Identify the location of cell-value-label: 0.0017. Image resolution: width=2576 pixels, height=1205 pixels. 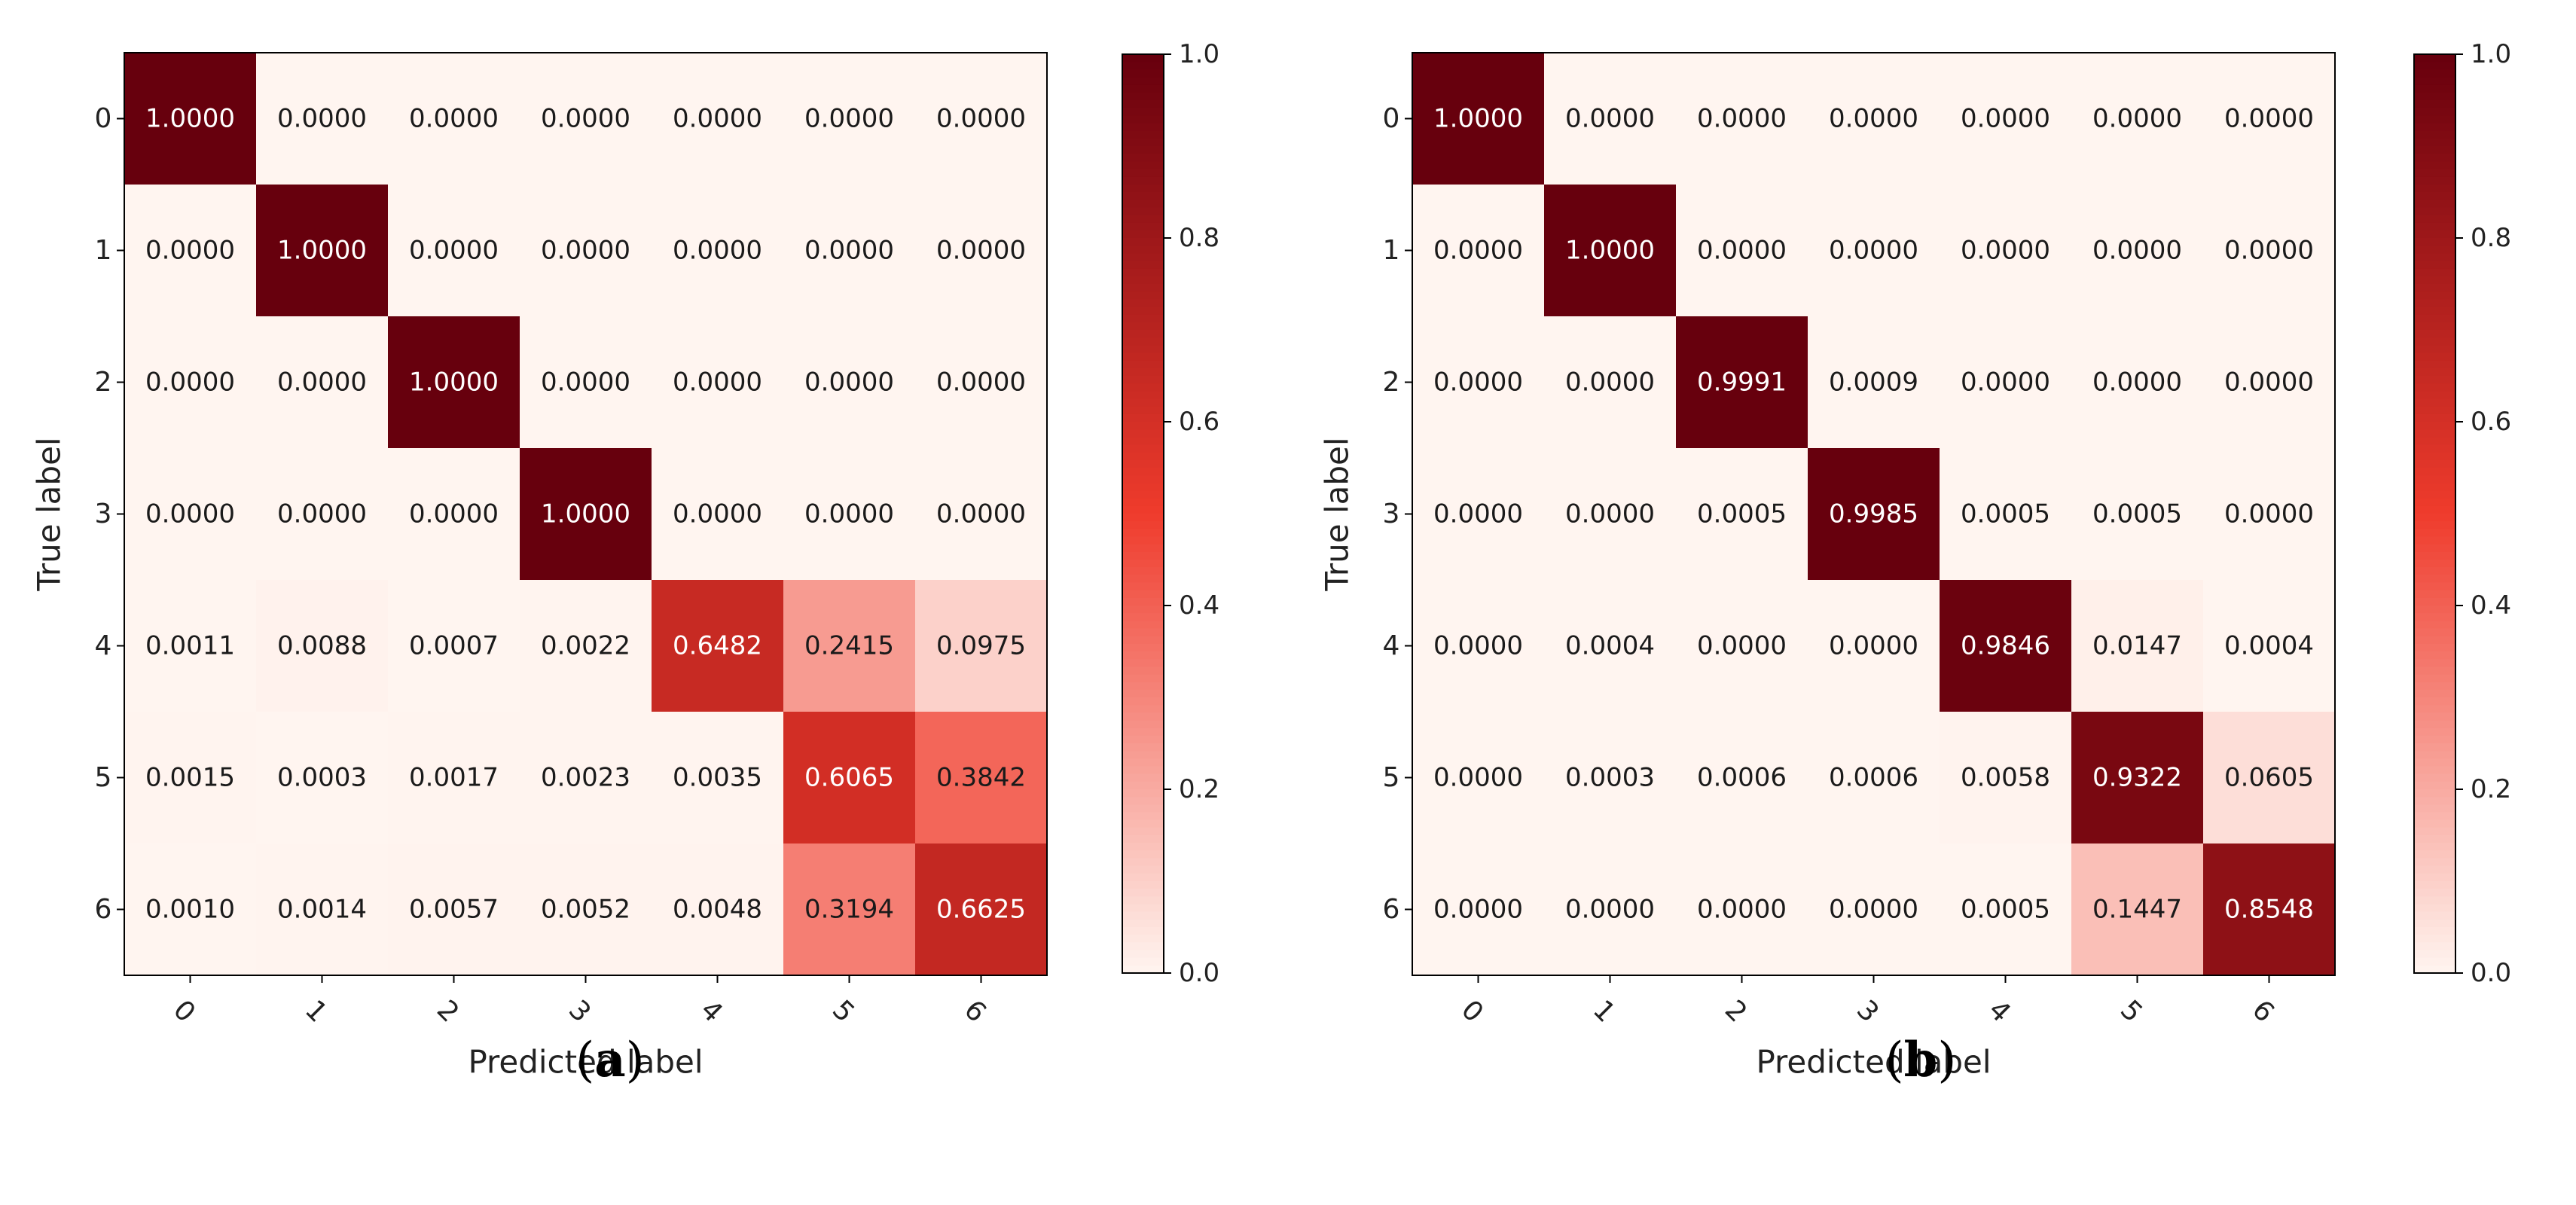
(454, 778).